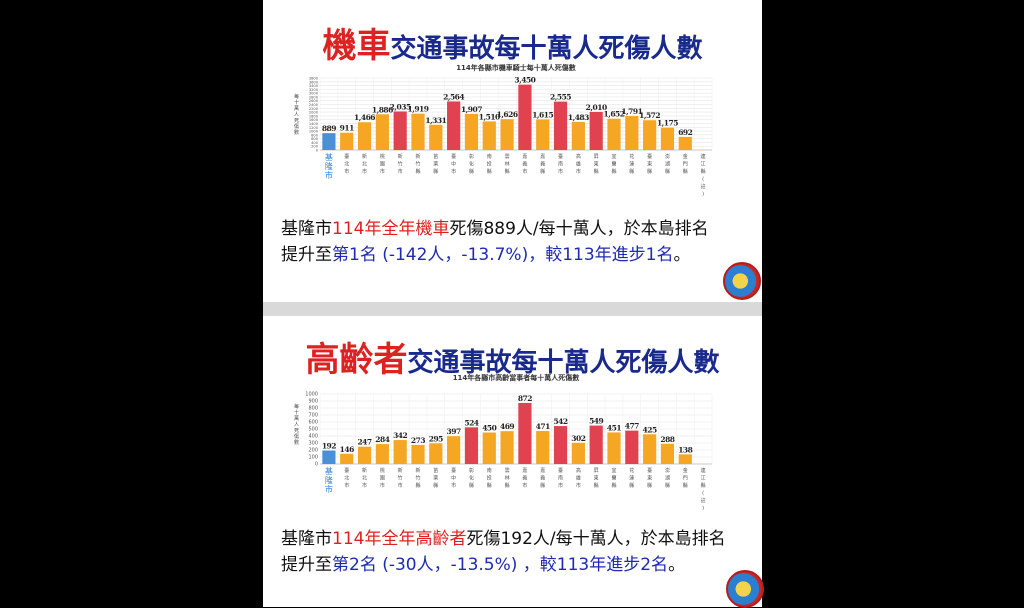 This screenshot has height=608, width=1024. What do you see at coordinates (329, 128) in the screenshot?
I see `data-label: 889` at bounding box center [329, 128].